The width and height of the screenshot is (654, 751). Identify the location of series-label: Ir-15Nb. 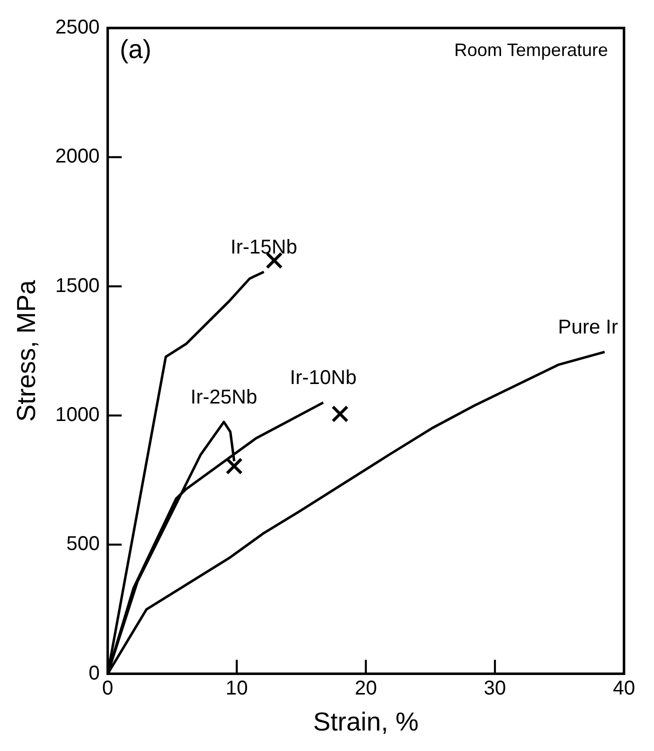
(264, 247).